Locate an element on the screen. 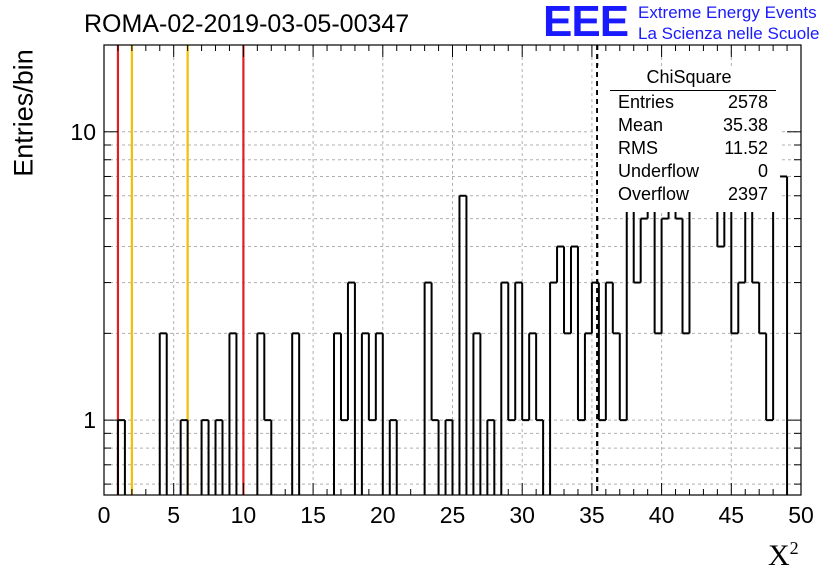  logo-line-2: La Scienza nelle Scuole is located at coordinates (729, 33).